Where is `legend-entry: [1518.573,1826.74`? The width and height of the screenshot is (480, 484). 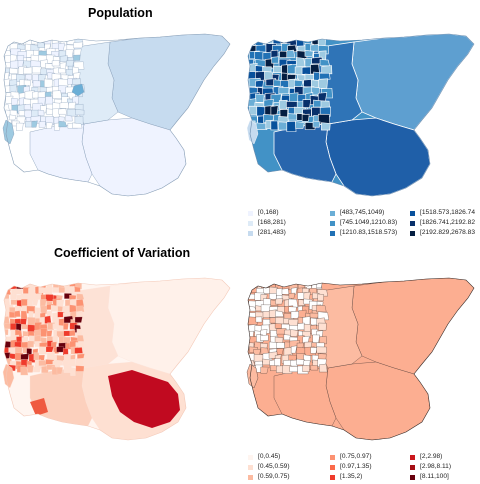 legend-entry: [1518.573,1826.74 is located at coordinates (442, 213).